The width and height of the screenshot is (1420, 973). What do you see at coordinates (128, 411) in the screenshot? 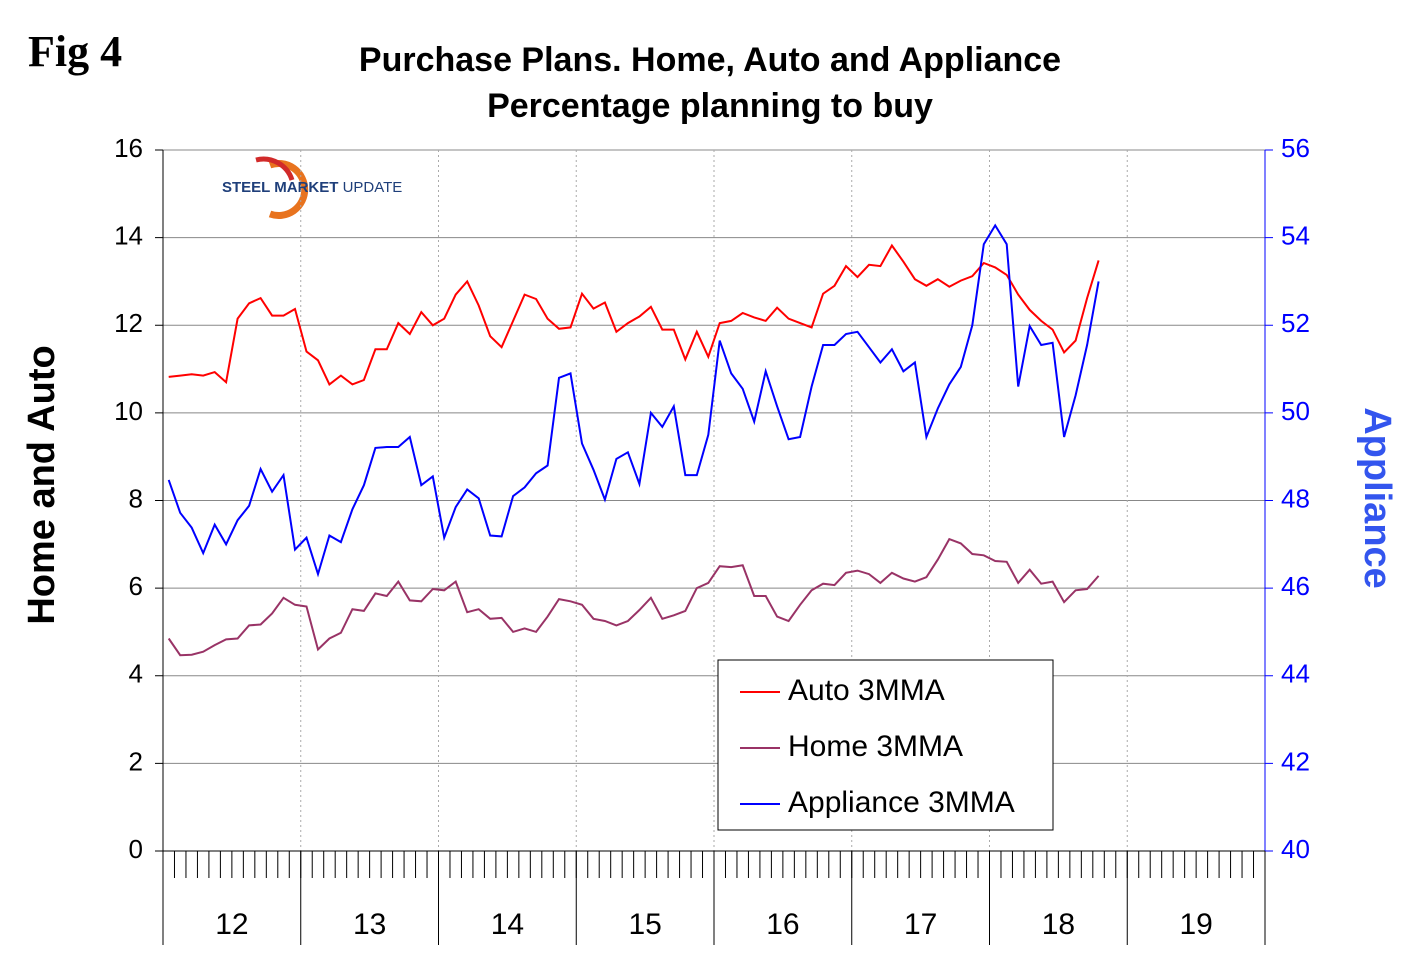
I see `y-tick-label: 10` at bounding box center [128, 411].